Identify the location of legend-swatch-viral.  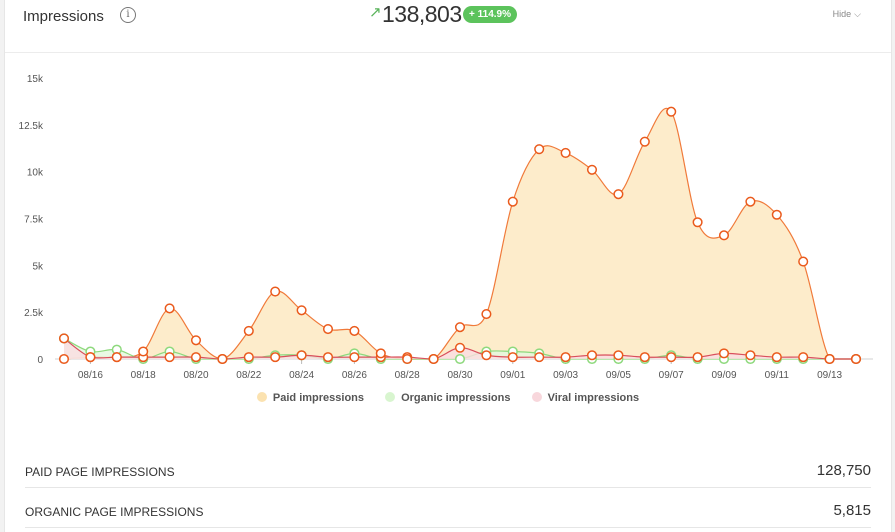
(536, 397).